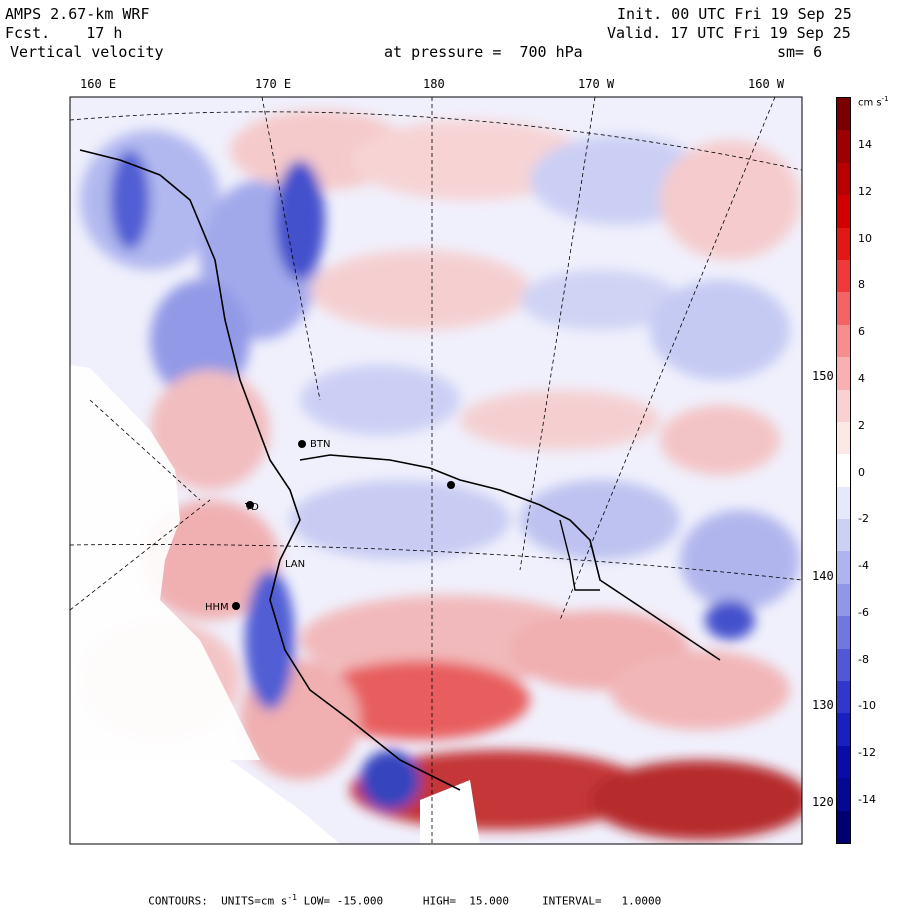 This screenshot has width=900, height=908. Describe the element at coordinates (861, 472) in the screenshot. I see `colorbar-tick-label: 0` at that location.